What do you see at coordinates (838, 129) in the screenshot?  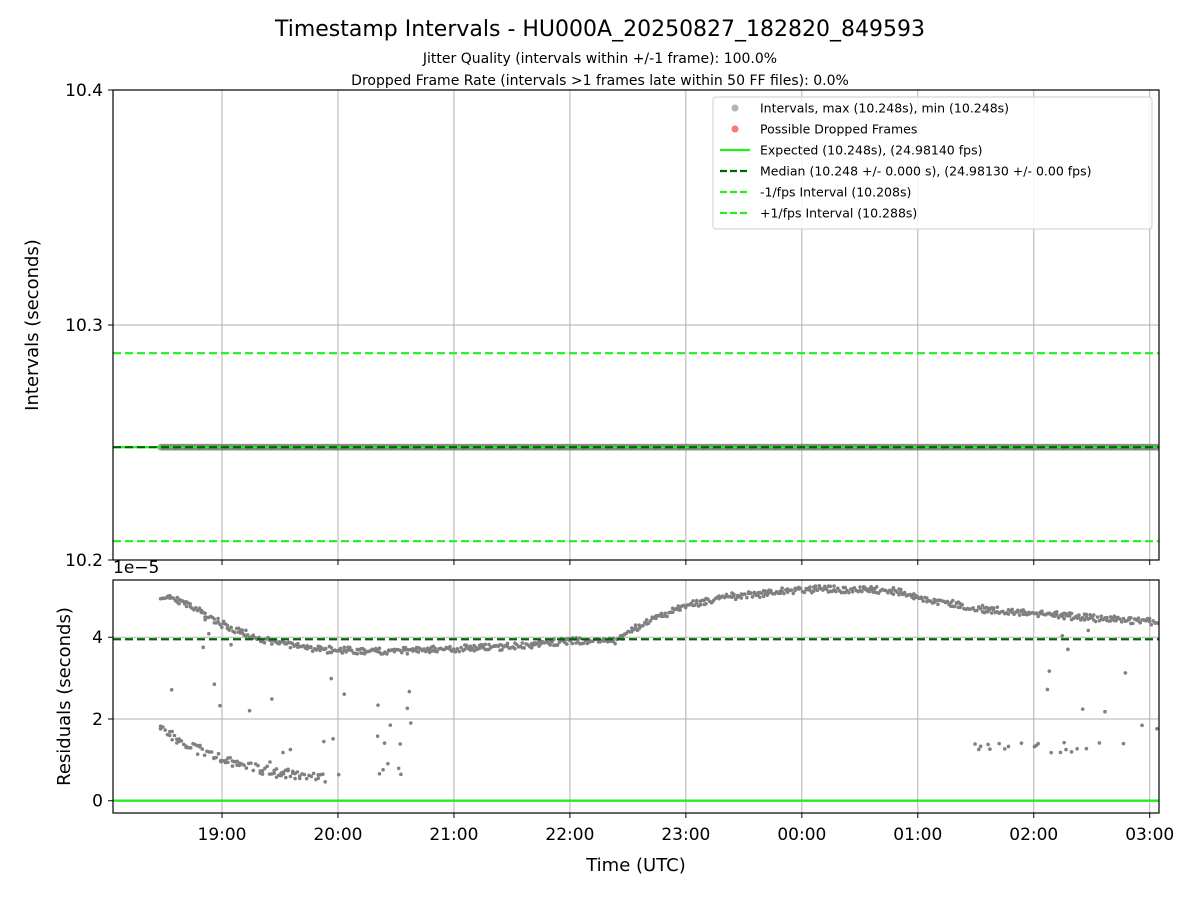 I see `legend-entry: Possible Dropped Frames` at bounding box center [838, 129].